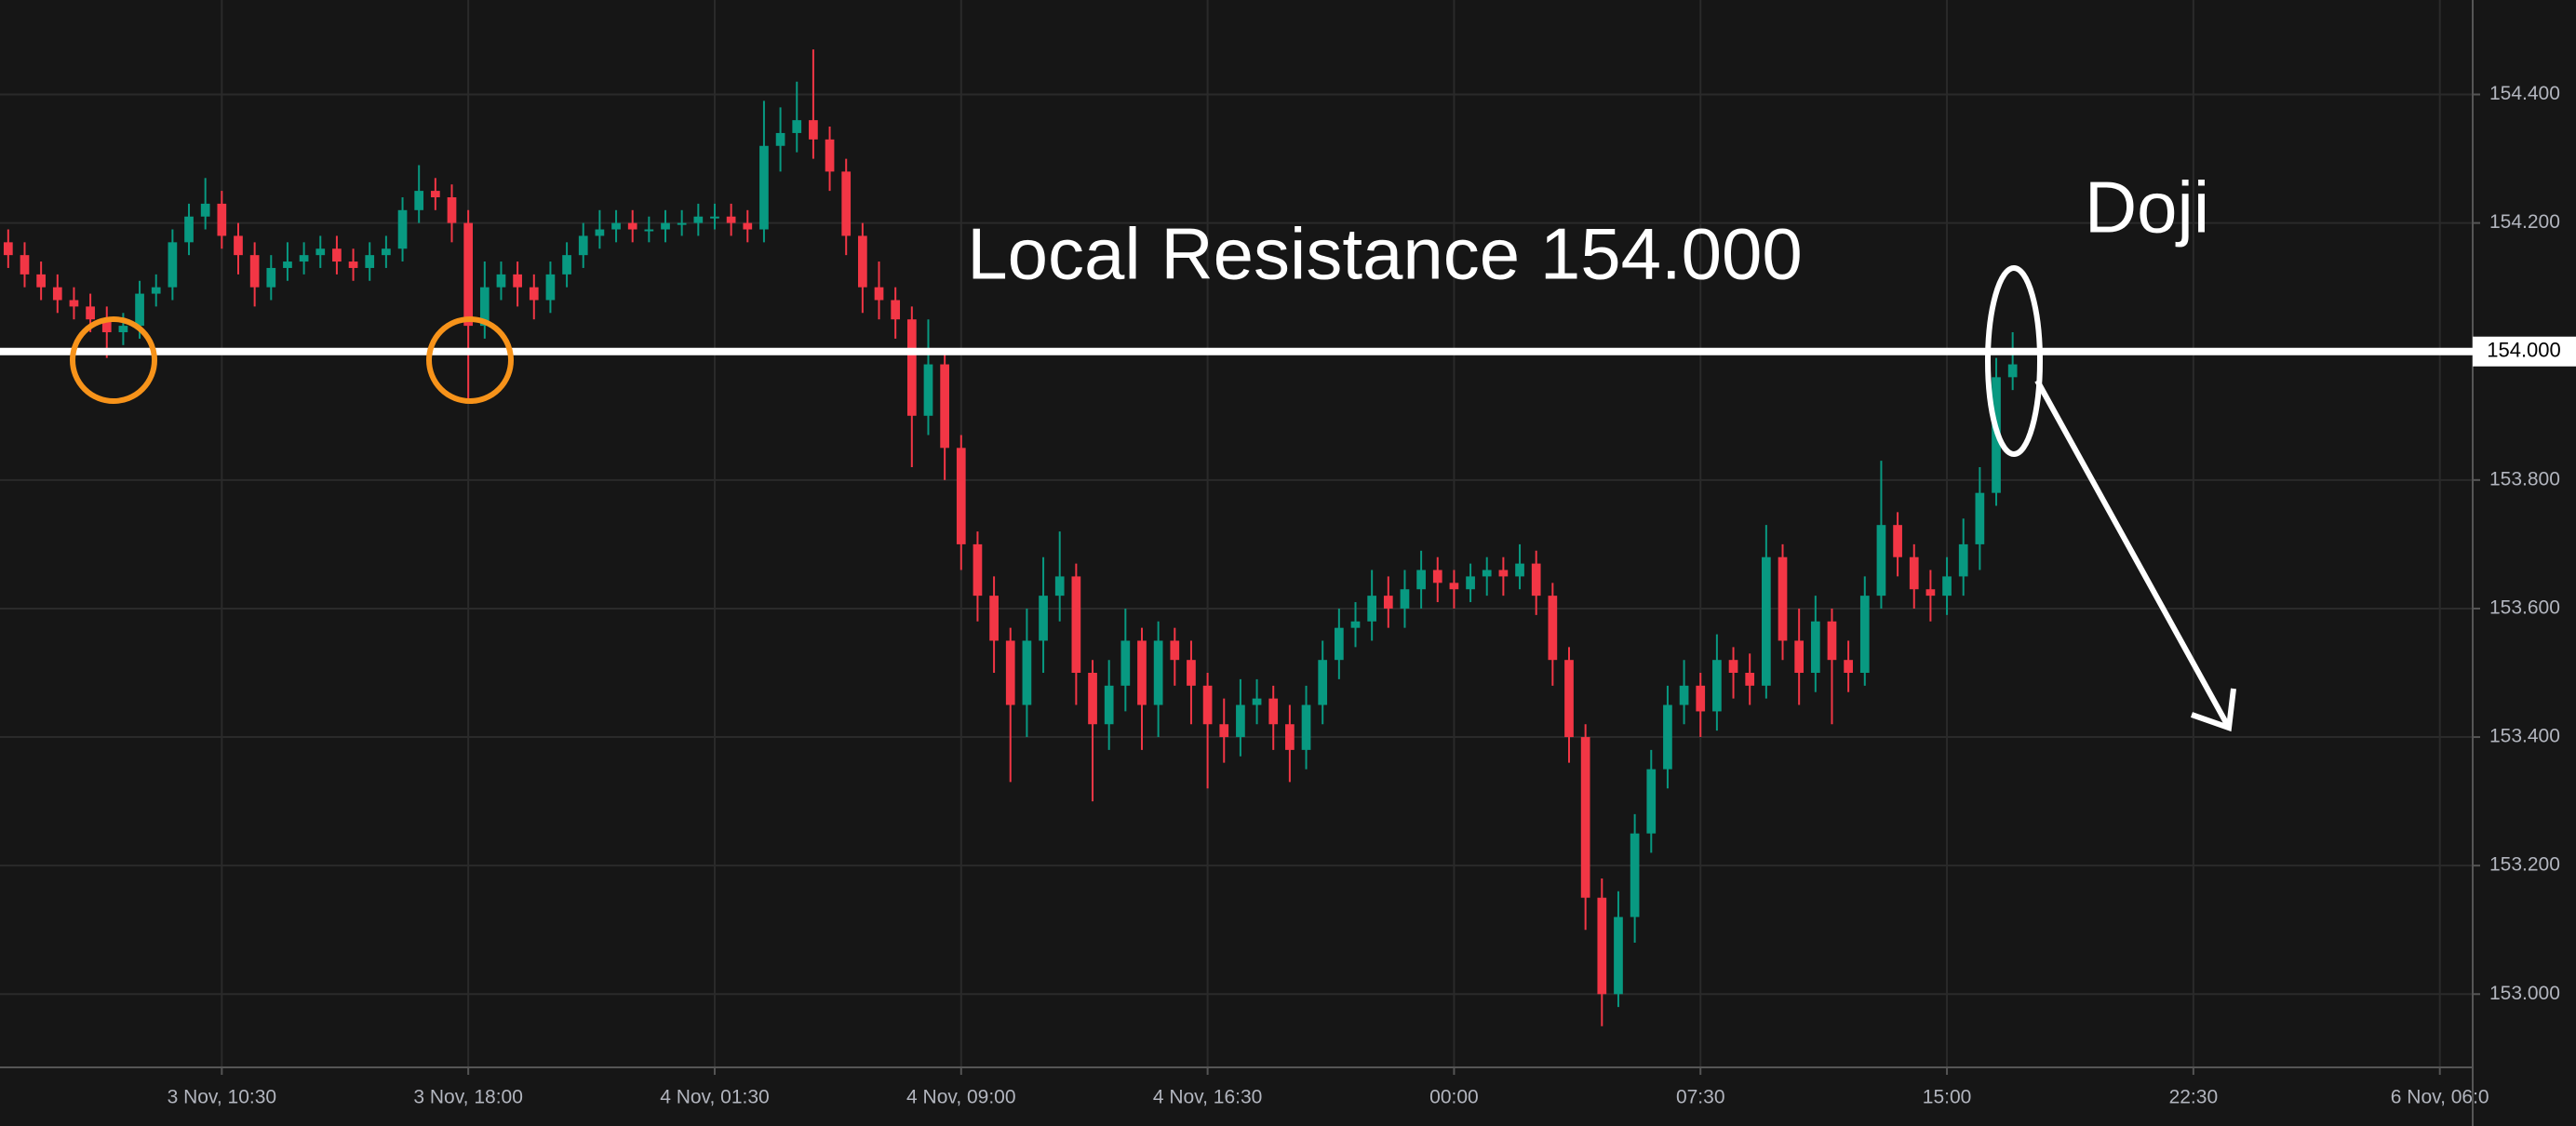 This screenshot has width=2576, height=1126. What do you see at coordinates (2524, 993) in the screenshot?
I see `y-tick-label: 153.000` at bounding box center [2524, 993].